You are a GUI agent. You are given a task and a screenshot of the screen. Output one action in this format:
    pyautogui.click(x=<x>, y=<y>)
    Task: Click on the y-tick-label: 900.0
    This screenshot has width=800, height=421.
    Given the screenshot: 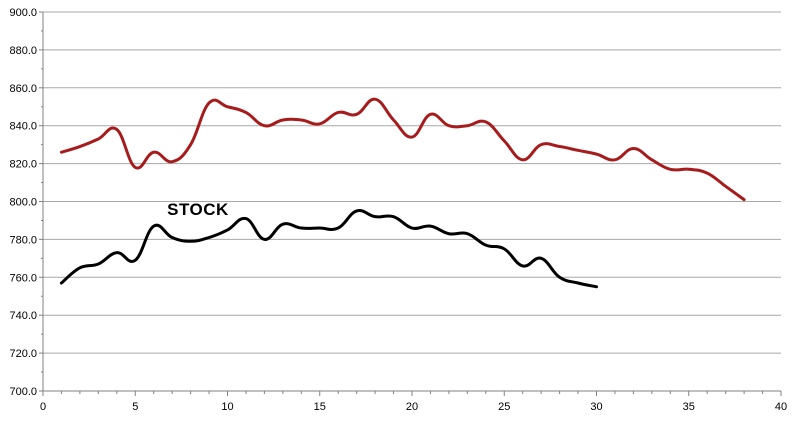 What is the action you would take?
    pyautogui.click(x=23, y=13)
    